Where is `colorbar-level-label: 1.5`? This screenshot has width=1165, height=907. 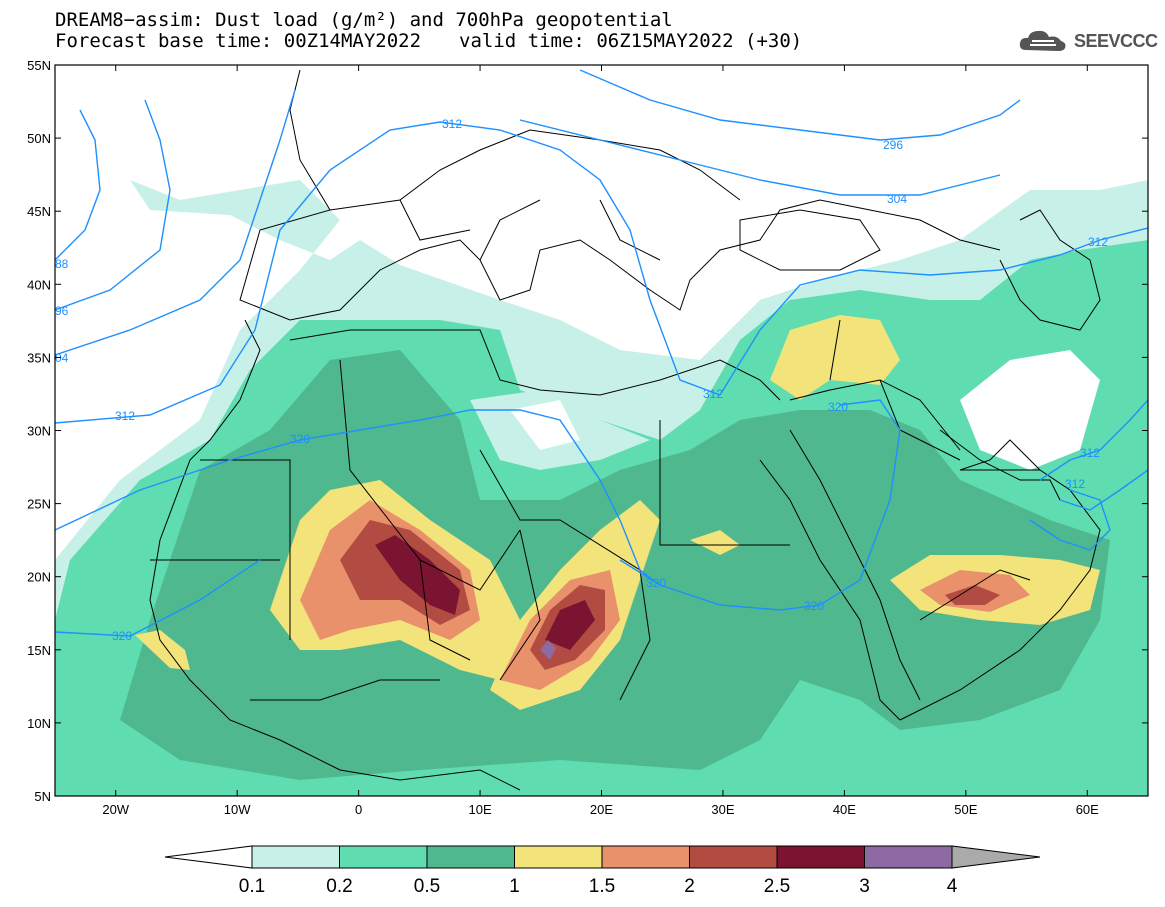
colorbar-level-label: 1.5 is located at coordinates (602, 886).